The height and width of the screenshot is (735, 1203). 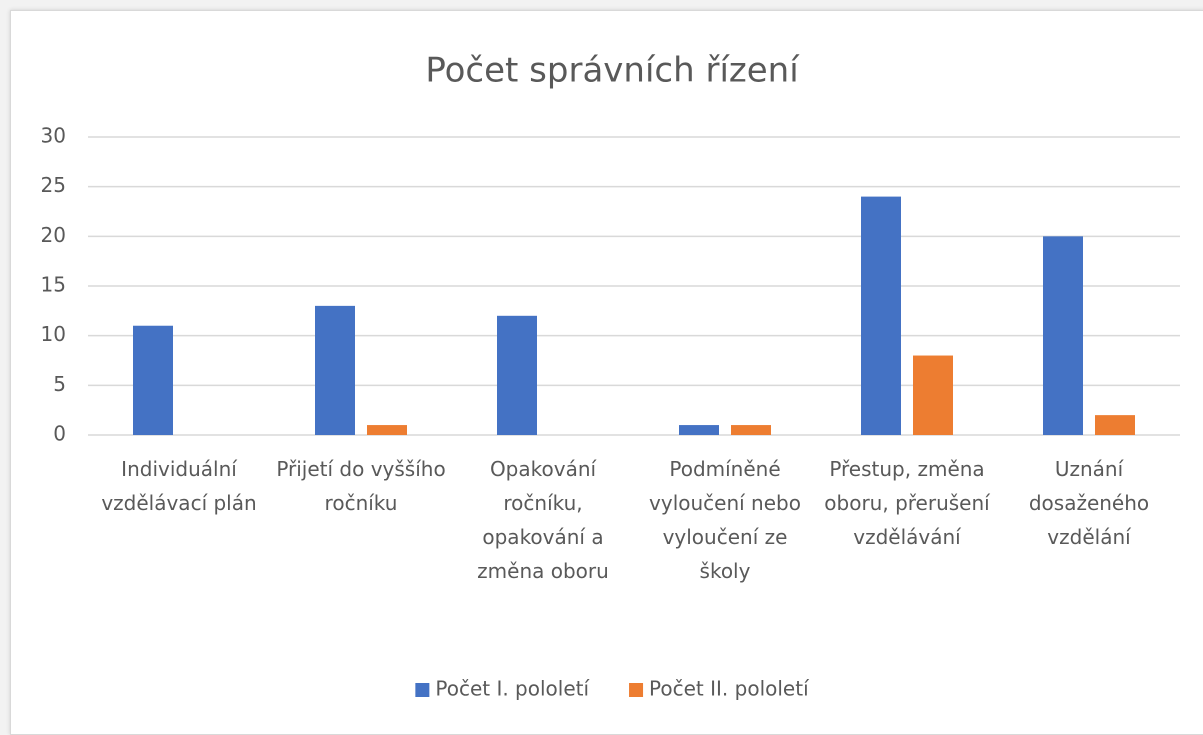 What do you see at coordinates (1089, 503) in the screenshot?
I see `x-tick-label: Uznání dosaženého vzdělání` at bounding box center [1089, 503].